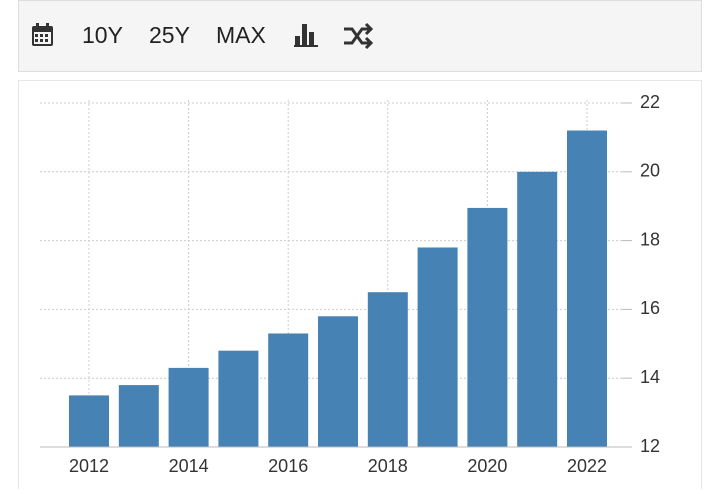  Describe the element at coordinates (650, 171) in the screenshot. I see `y-tick-label: 20` at that location.